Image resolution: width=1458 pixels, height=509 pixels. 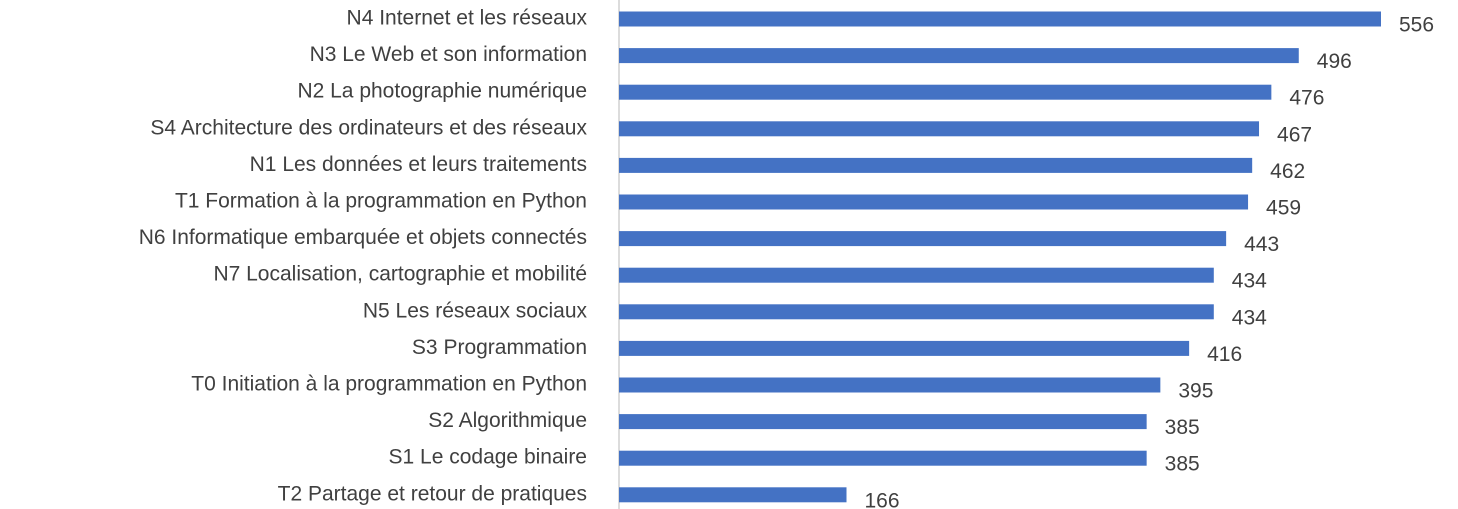 I want to click on value-label: 395, so click(x=1195, y=391).